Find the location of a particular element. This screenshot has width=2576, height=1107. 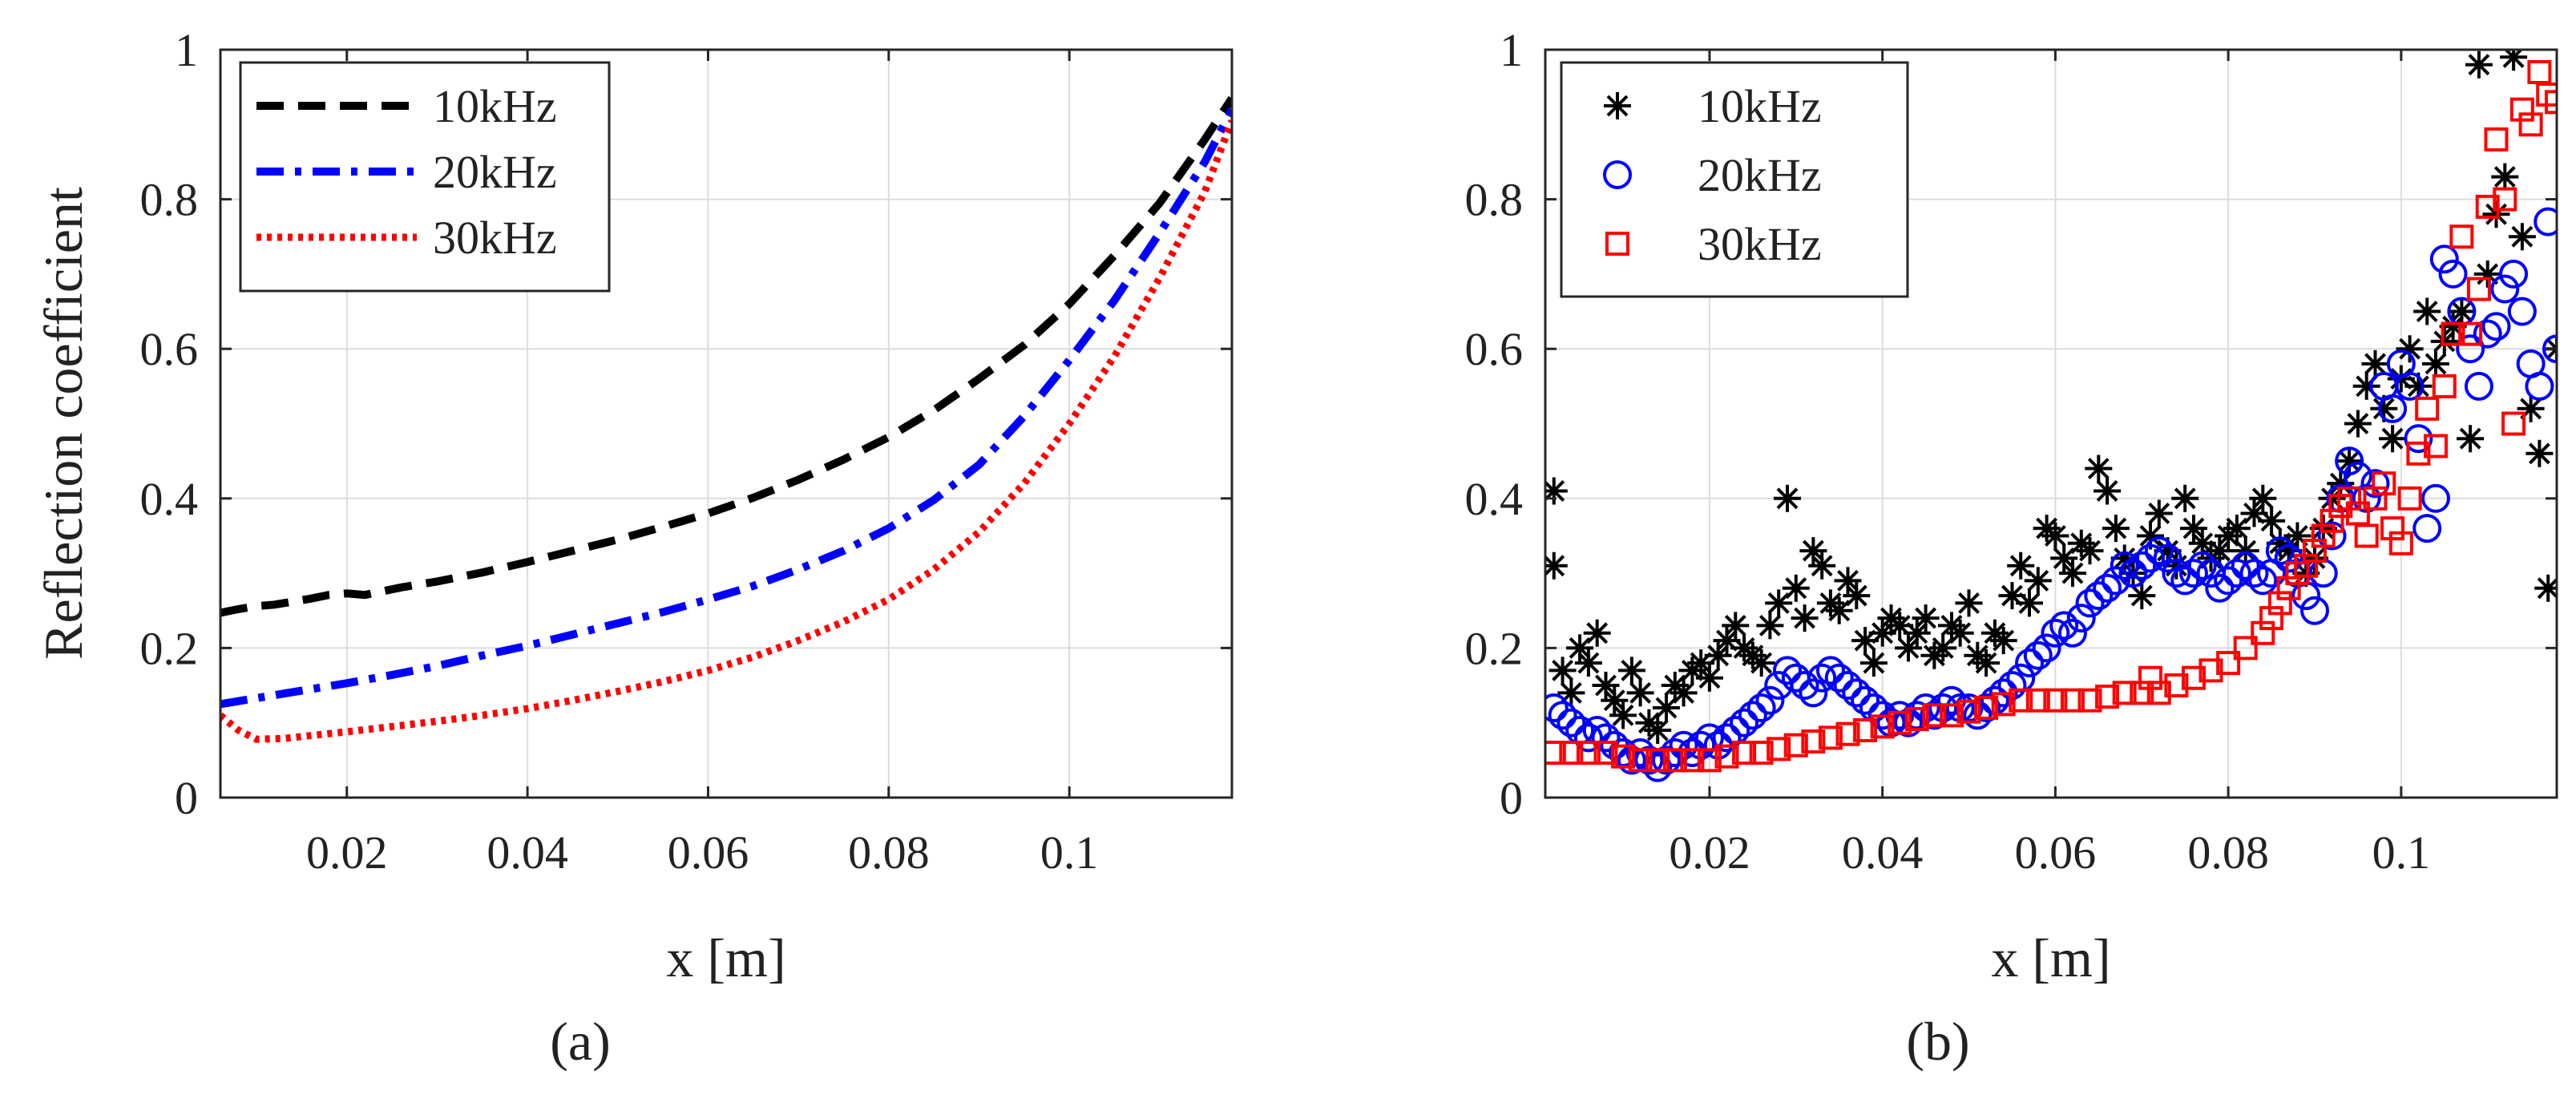

legend-marker-30kHz is located at coordinates (1617, 244).